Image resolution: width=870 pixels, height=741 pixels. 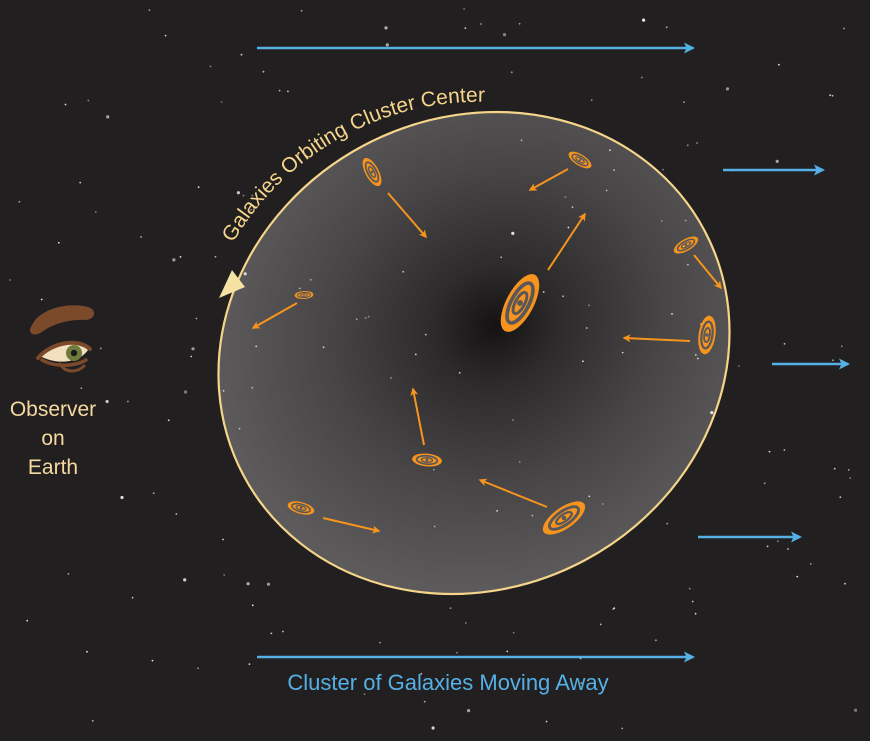 I want to click on eyebrow-icon, so click(x=62, y=320).